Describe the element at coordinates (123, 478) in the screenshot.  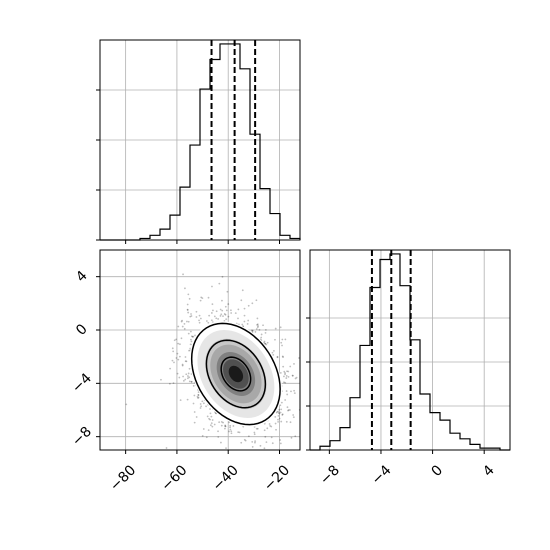
I see `scatter-x-tick-label: −80` at that location.